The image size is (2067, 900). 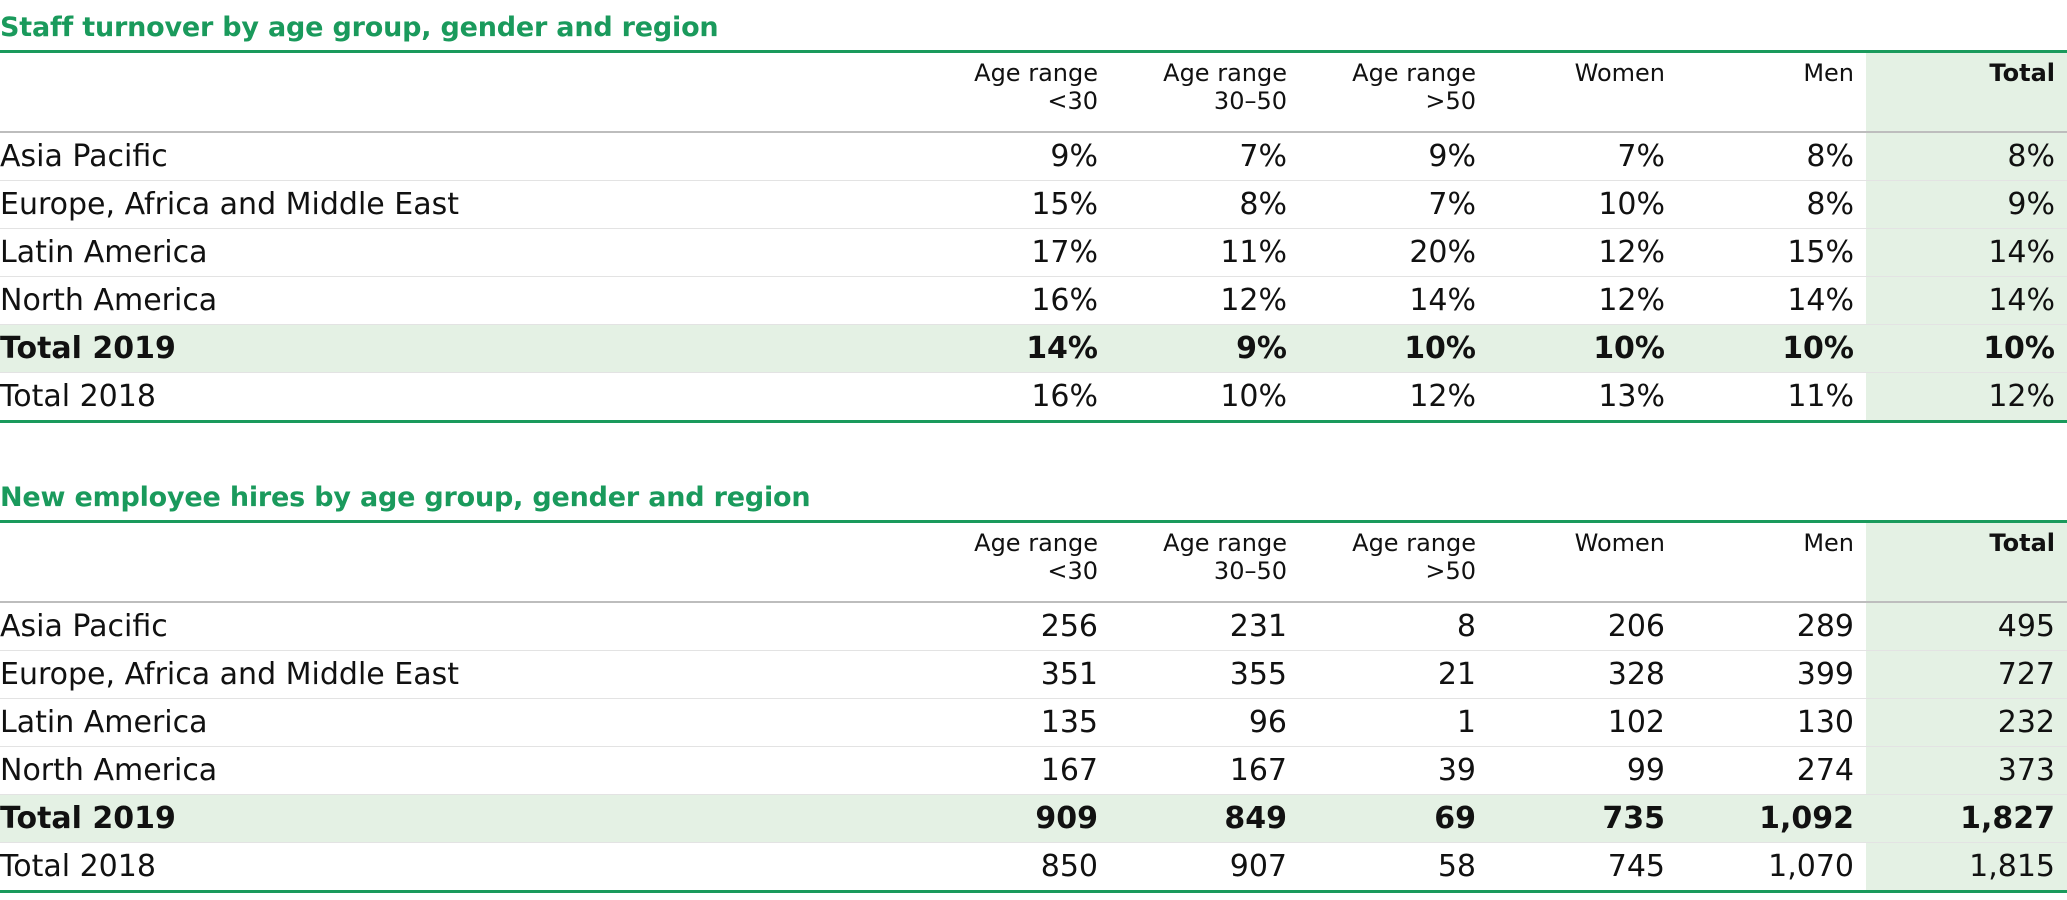 What do you see at coordinates (1771, 252) in the screenshot?
I see `cell-men: 15%` at bounding box center [1771, 252].